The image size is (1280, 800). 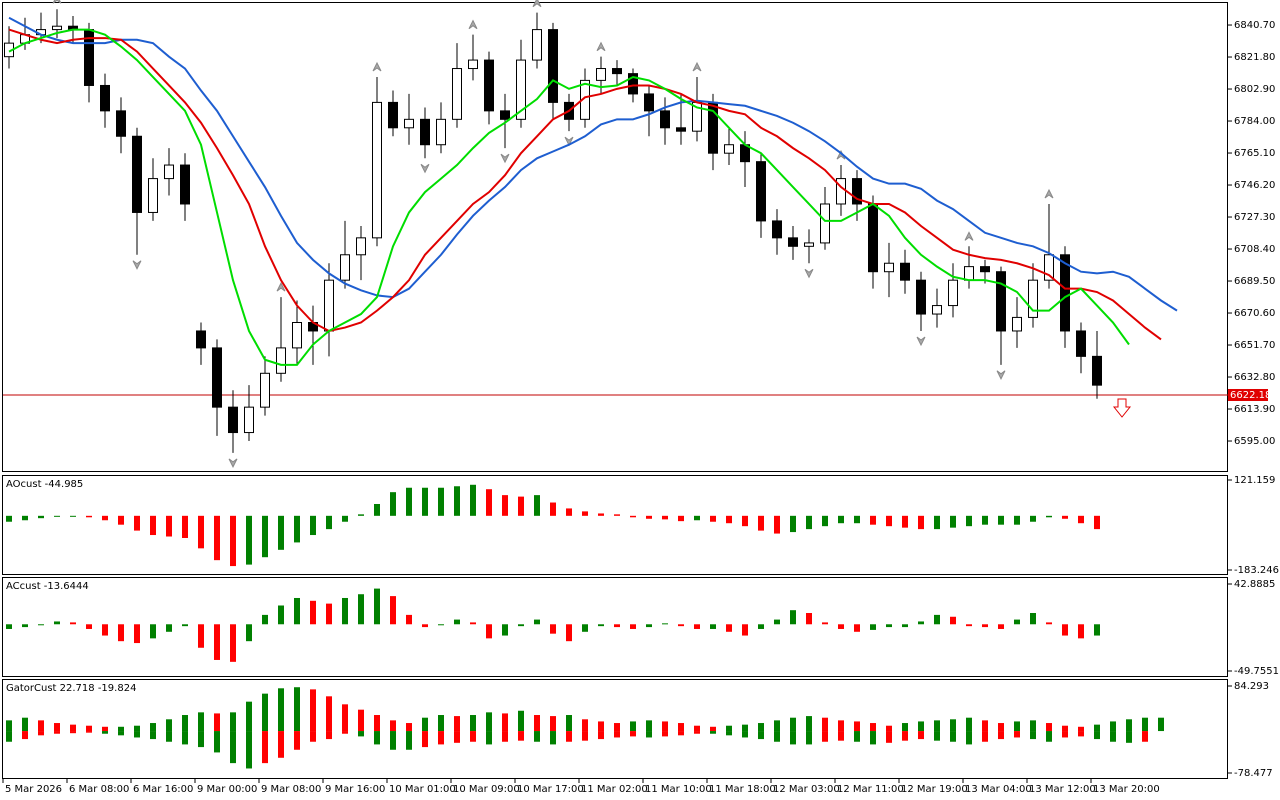 I want to click on sell-arrow, so click(x=1122, y=408).